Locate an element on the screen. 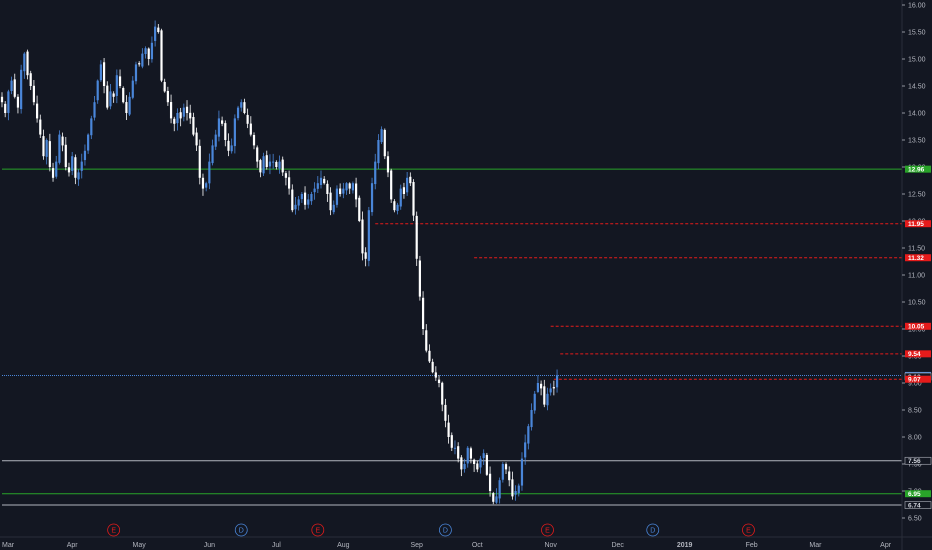 The image size is (932, 550). dividend-marker is located at coordinates (241, 530).